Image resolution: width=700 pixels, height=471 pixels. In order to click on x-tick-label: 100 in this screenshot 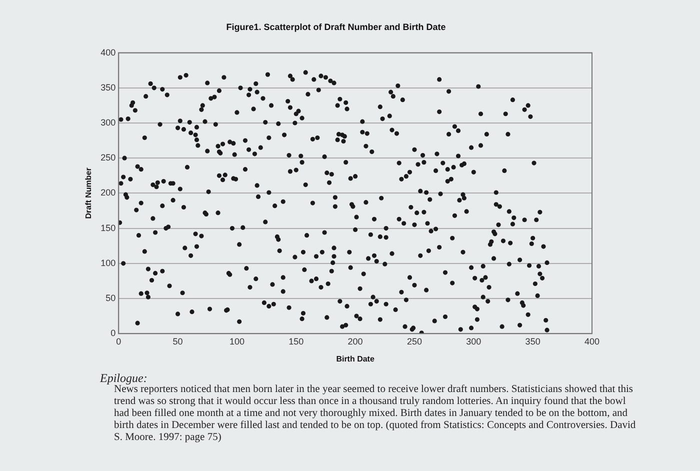, I will do `click(236, 341)`.